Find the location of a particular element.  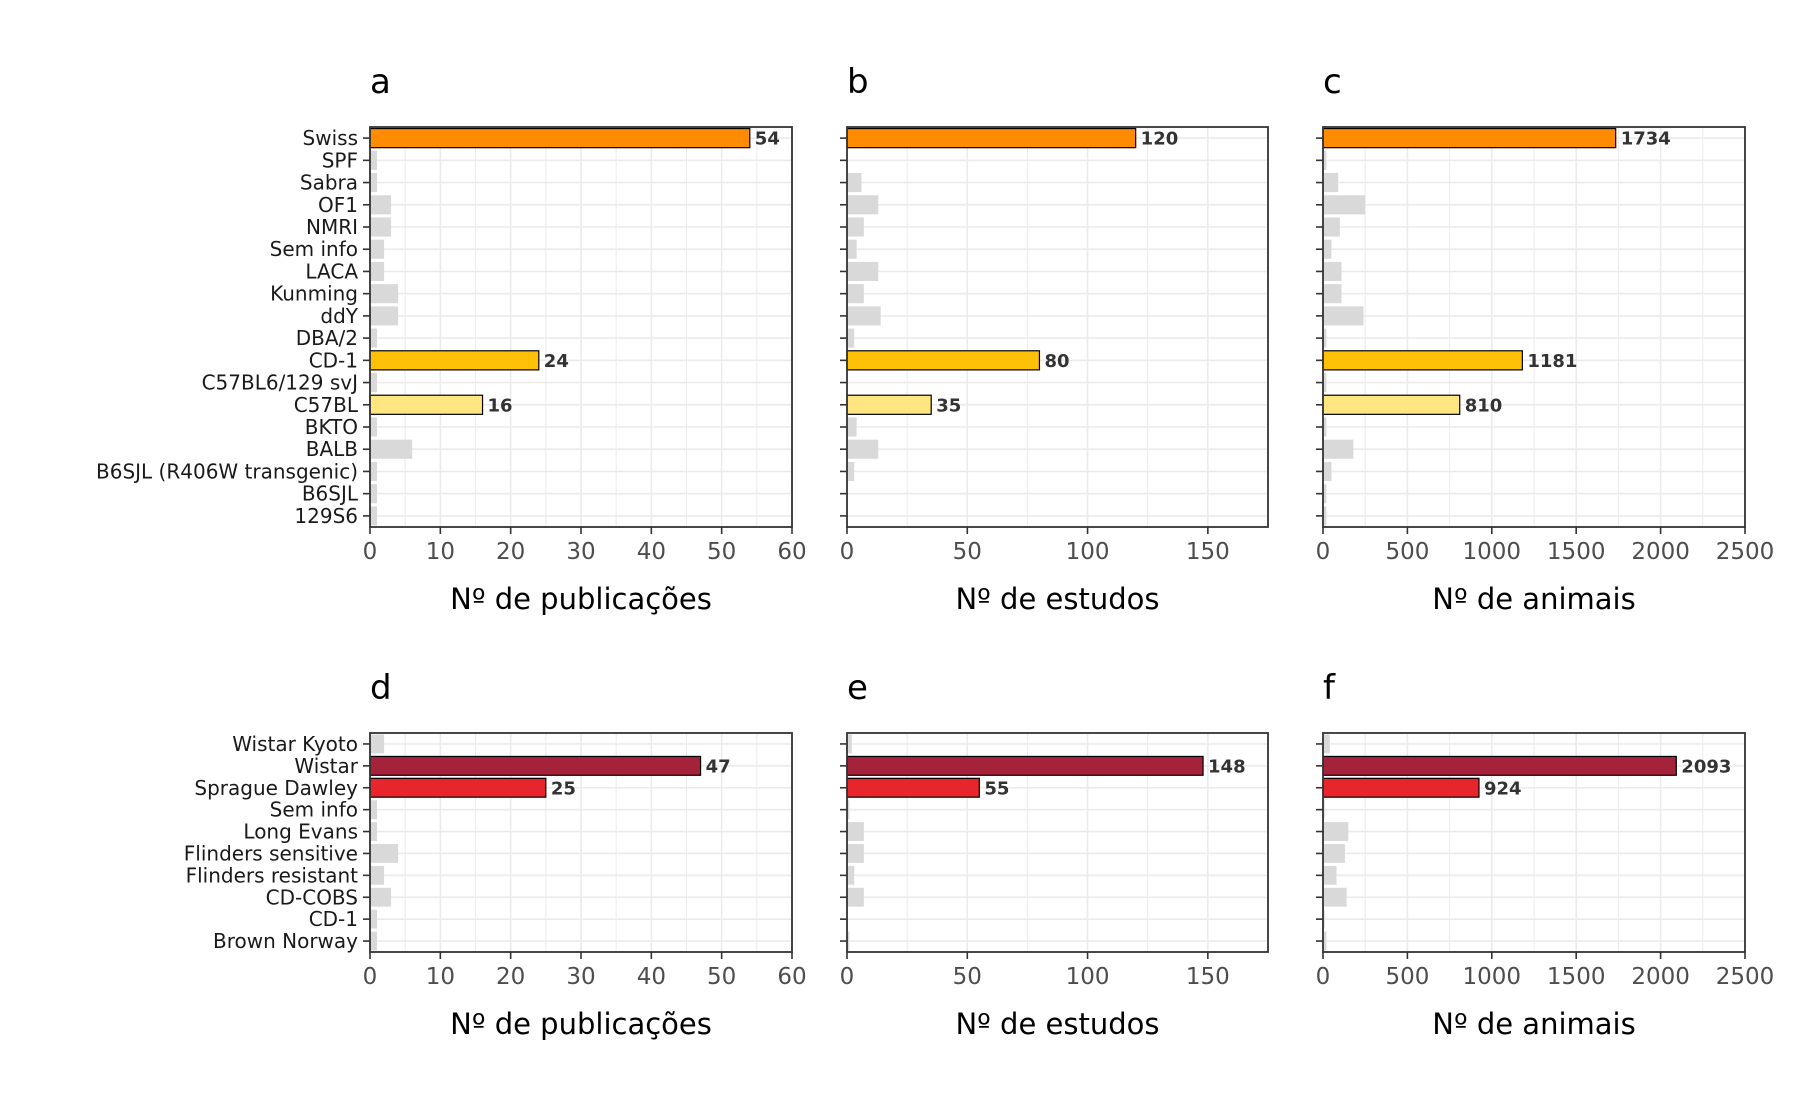

category-label: Swiss is located at coordinates (330, 138).